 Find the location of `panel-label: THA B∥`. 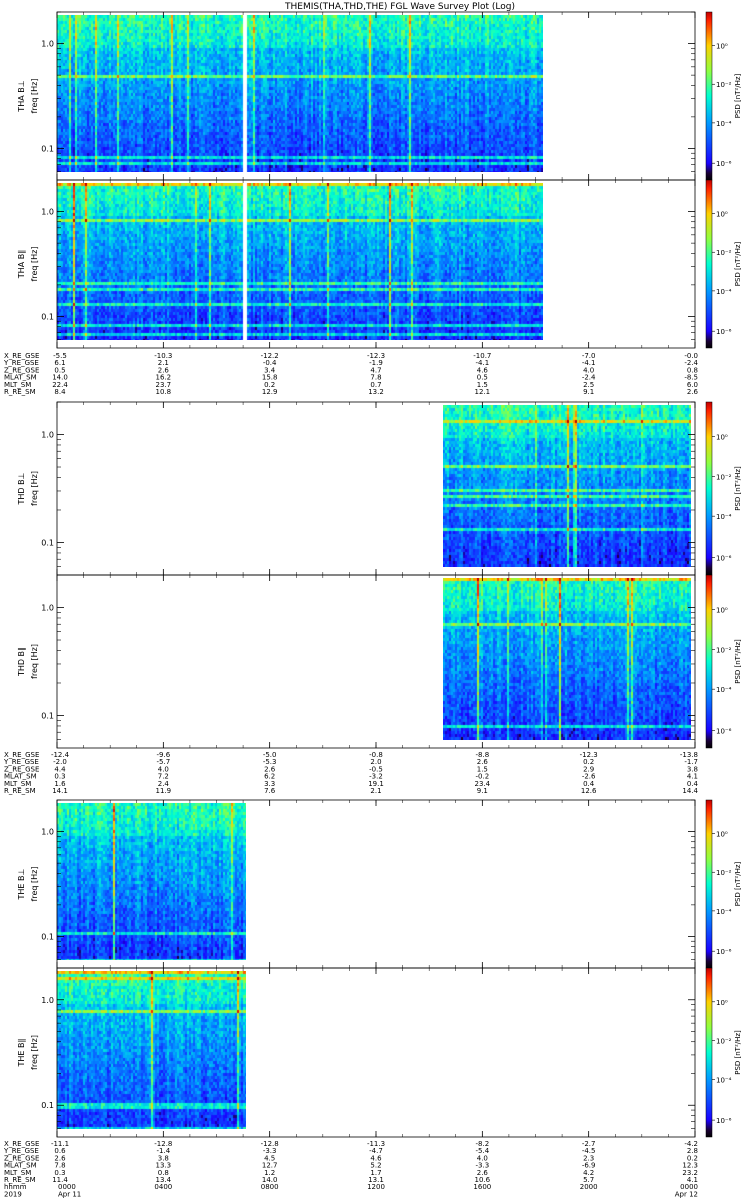

panel-label: THA B∥ is located at coordinates (21, 264).